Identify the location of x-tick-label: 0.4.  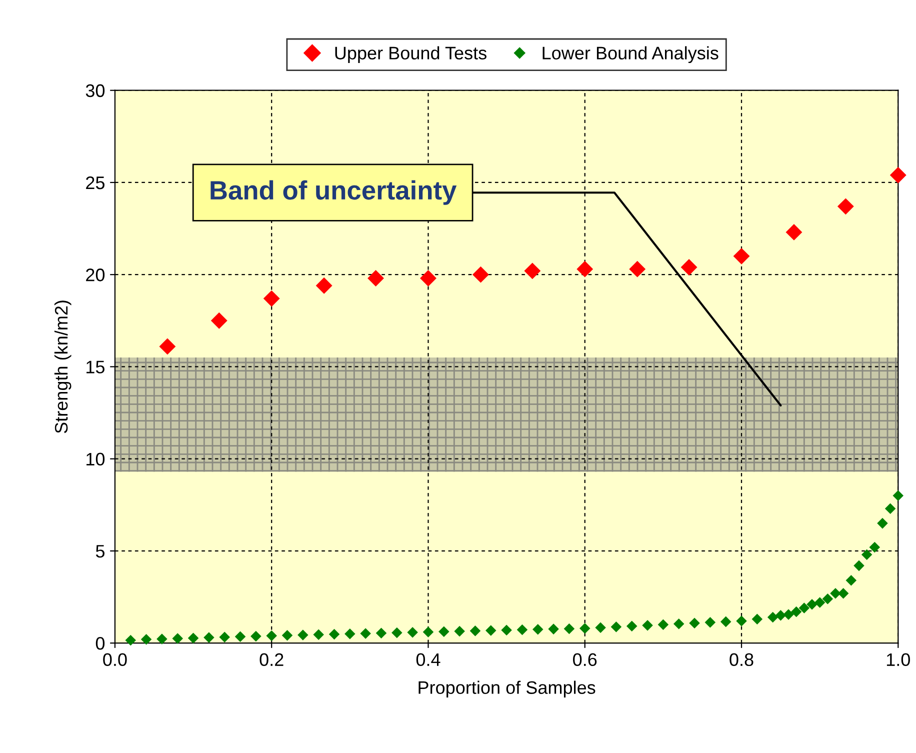
(428, 659).